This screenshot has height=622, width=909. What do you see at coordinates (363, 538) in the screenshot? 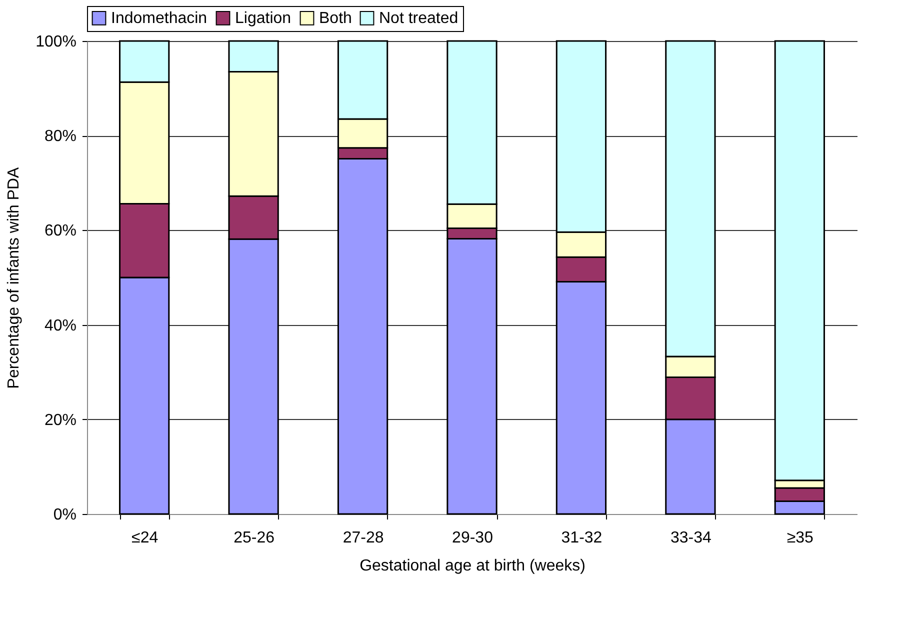
I see `x-tick-label: 27-28` at bounding box center [363, 538].